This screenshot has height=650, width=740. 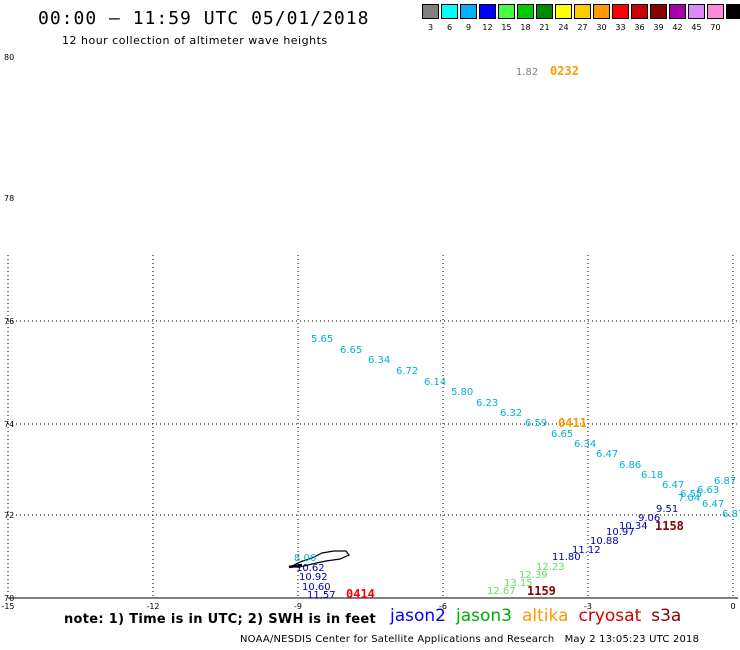 I want to click on wave-height-value: 10.92, so click(x=313, y=577).